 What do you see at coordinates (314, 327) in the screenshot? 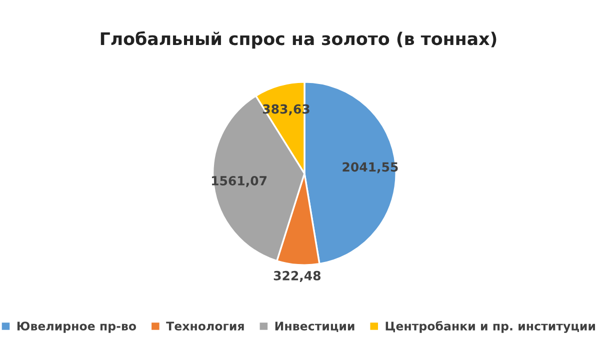
I see `legend-label: Инвестиции` at bounding box center [314, 327].